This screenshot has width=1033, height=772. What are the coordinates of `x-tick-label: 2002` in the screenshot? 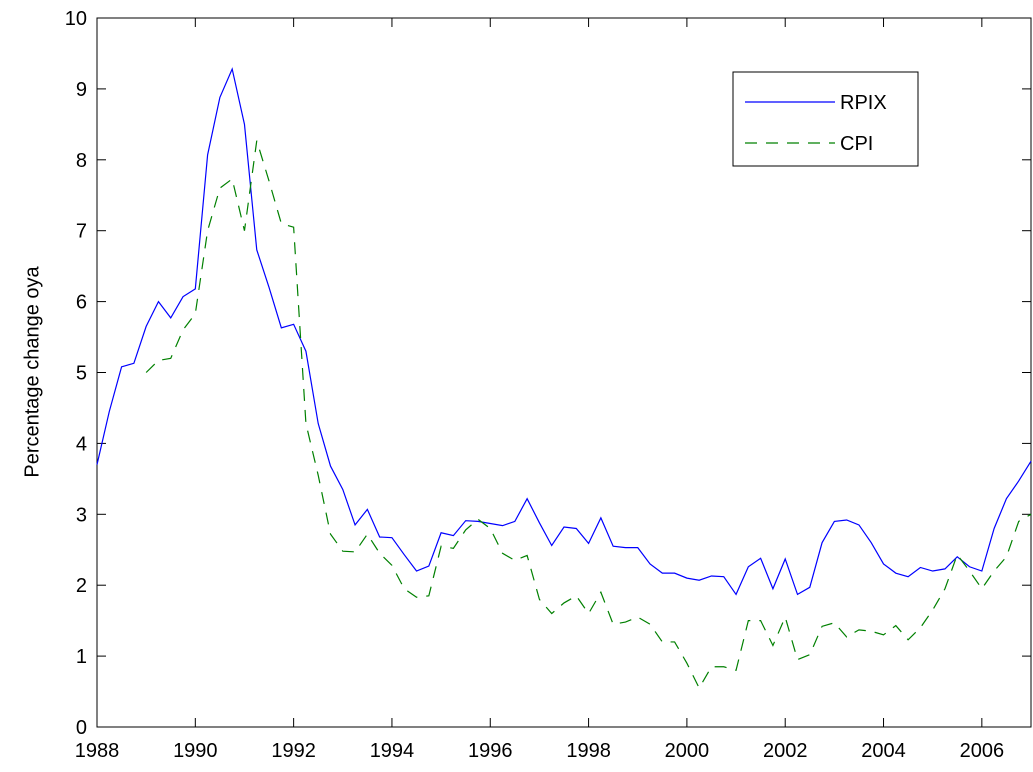 It's located at (785, 751).